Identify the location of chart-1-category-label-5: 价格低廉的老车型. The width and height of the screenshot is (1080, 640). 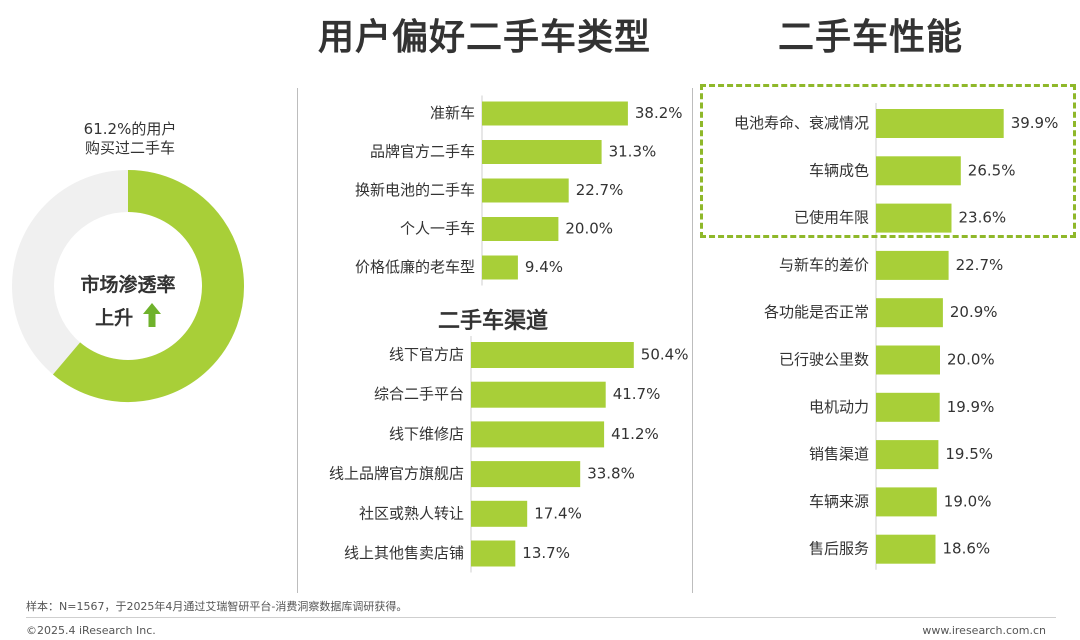
(415, 267).